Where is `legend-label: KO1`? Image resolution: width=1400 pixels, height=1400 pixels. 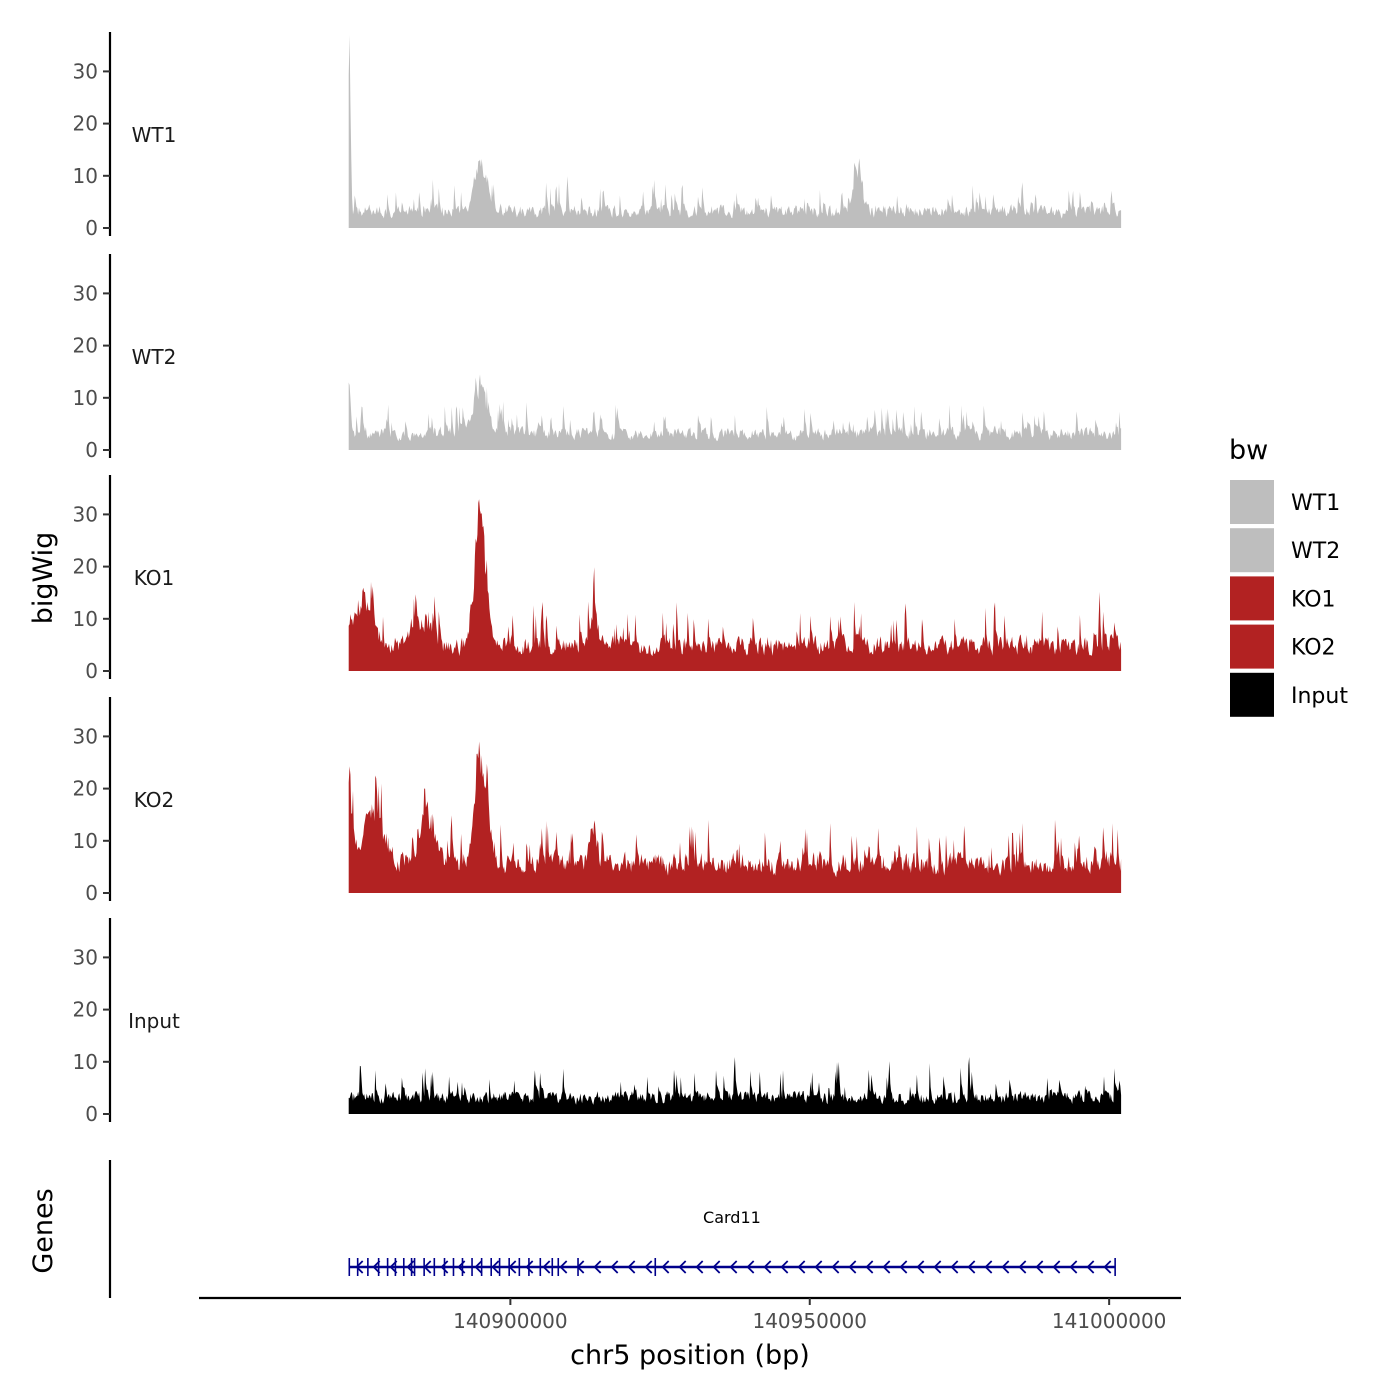
legend-label: KO1 is located at coordinates (1313, 599).